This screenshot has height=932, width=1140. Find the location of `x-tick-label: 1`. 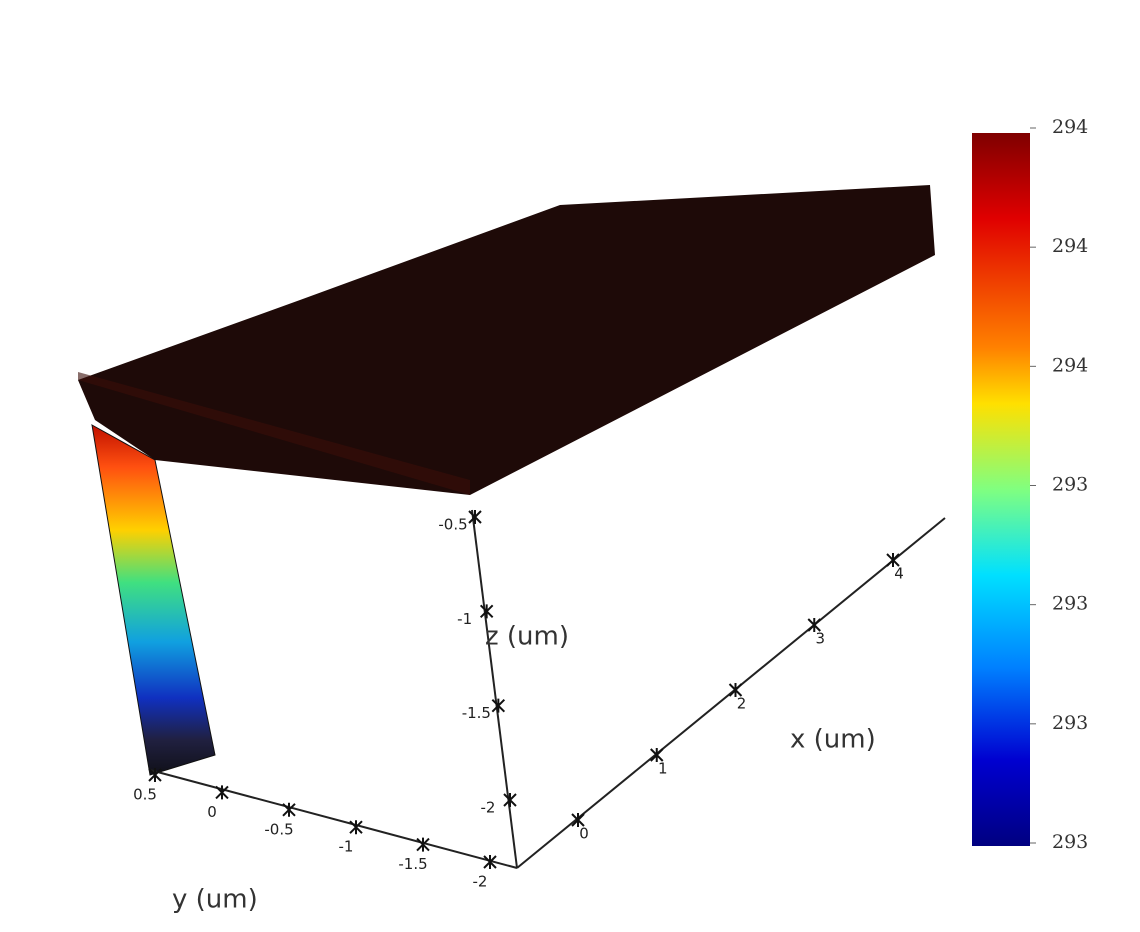

x-tick-label: 1 is located at coordinates (663, 769).